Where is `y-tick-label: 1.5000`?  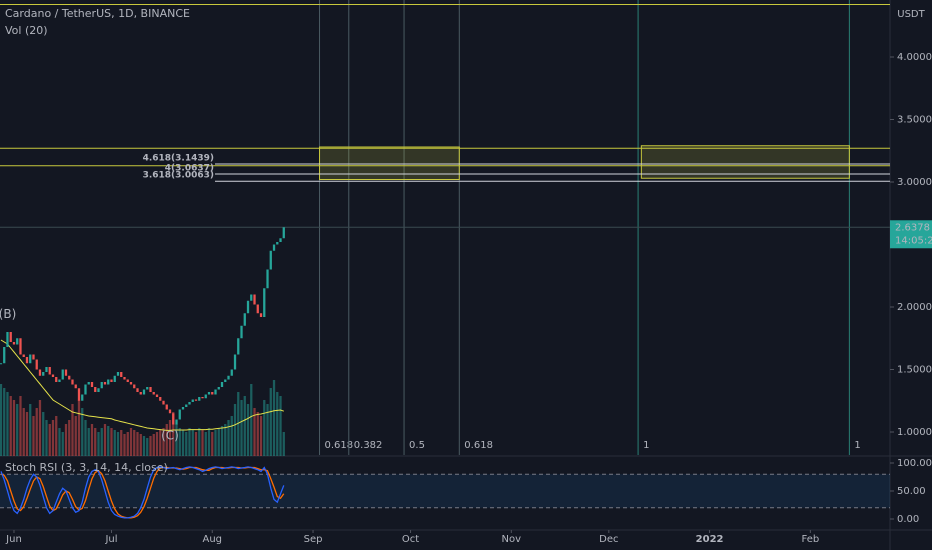
y-tick-label: 1.5000 is located at coordinates (914, 370).